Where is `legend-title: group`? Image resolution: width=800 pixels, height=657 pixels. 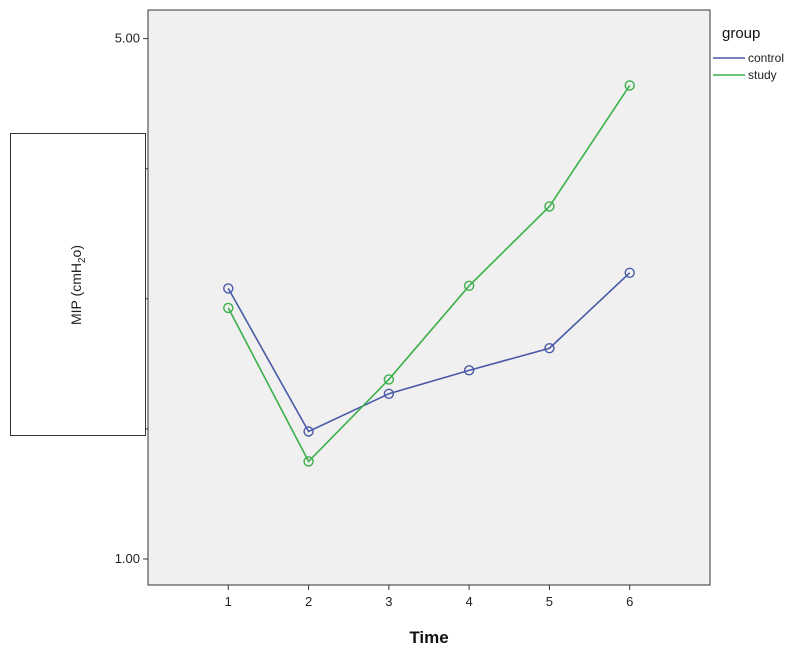
legend-title: group is located at coordinates (741, 33).